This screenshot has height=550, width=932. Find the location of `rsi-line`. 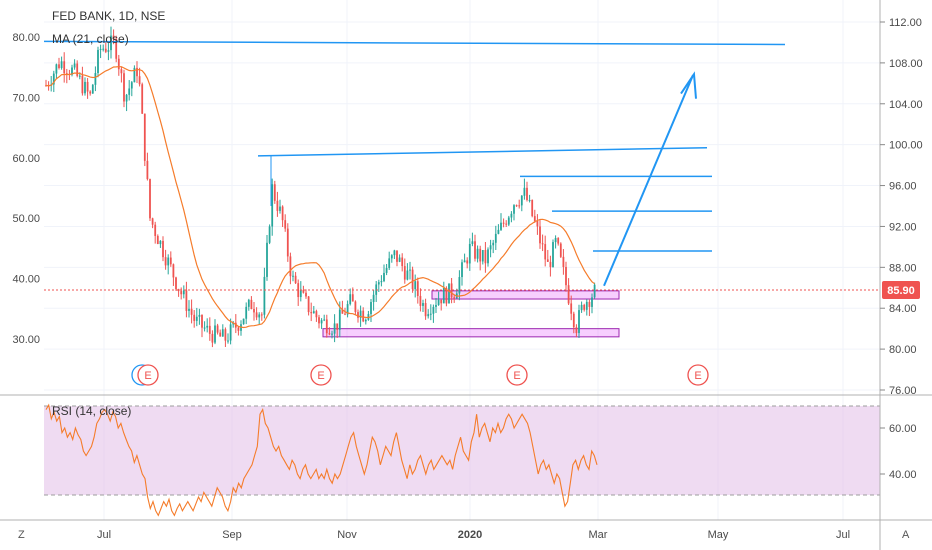

rsi-line is located at coordinates (321, 460).